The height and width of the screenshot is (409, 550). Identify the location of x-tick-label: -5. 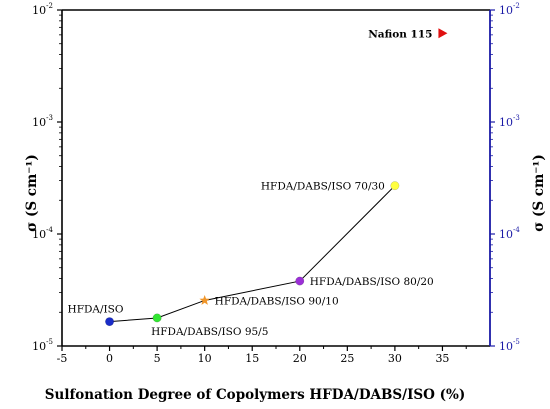
(62, 358).